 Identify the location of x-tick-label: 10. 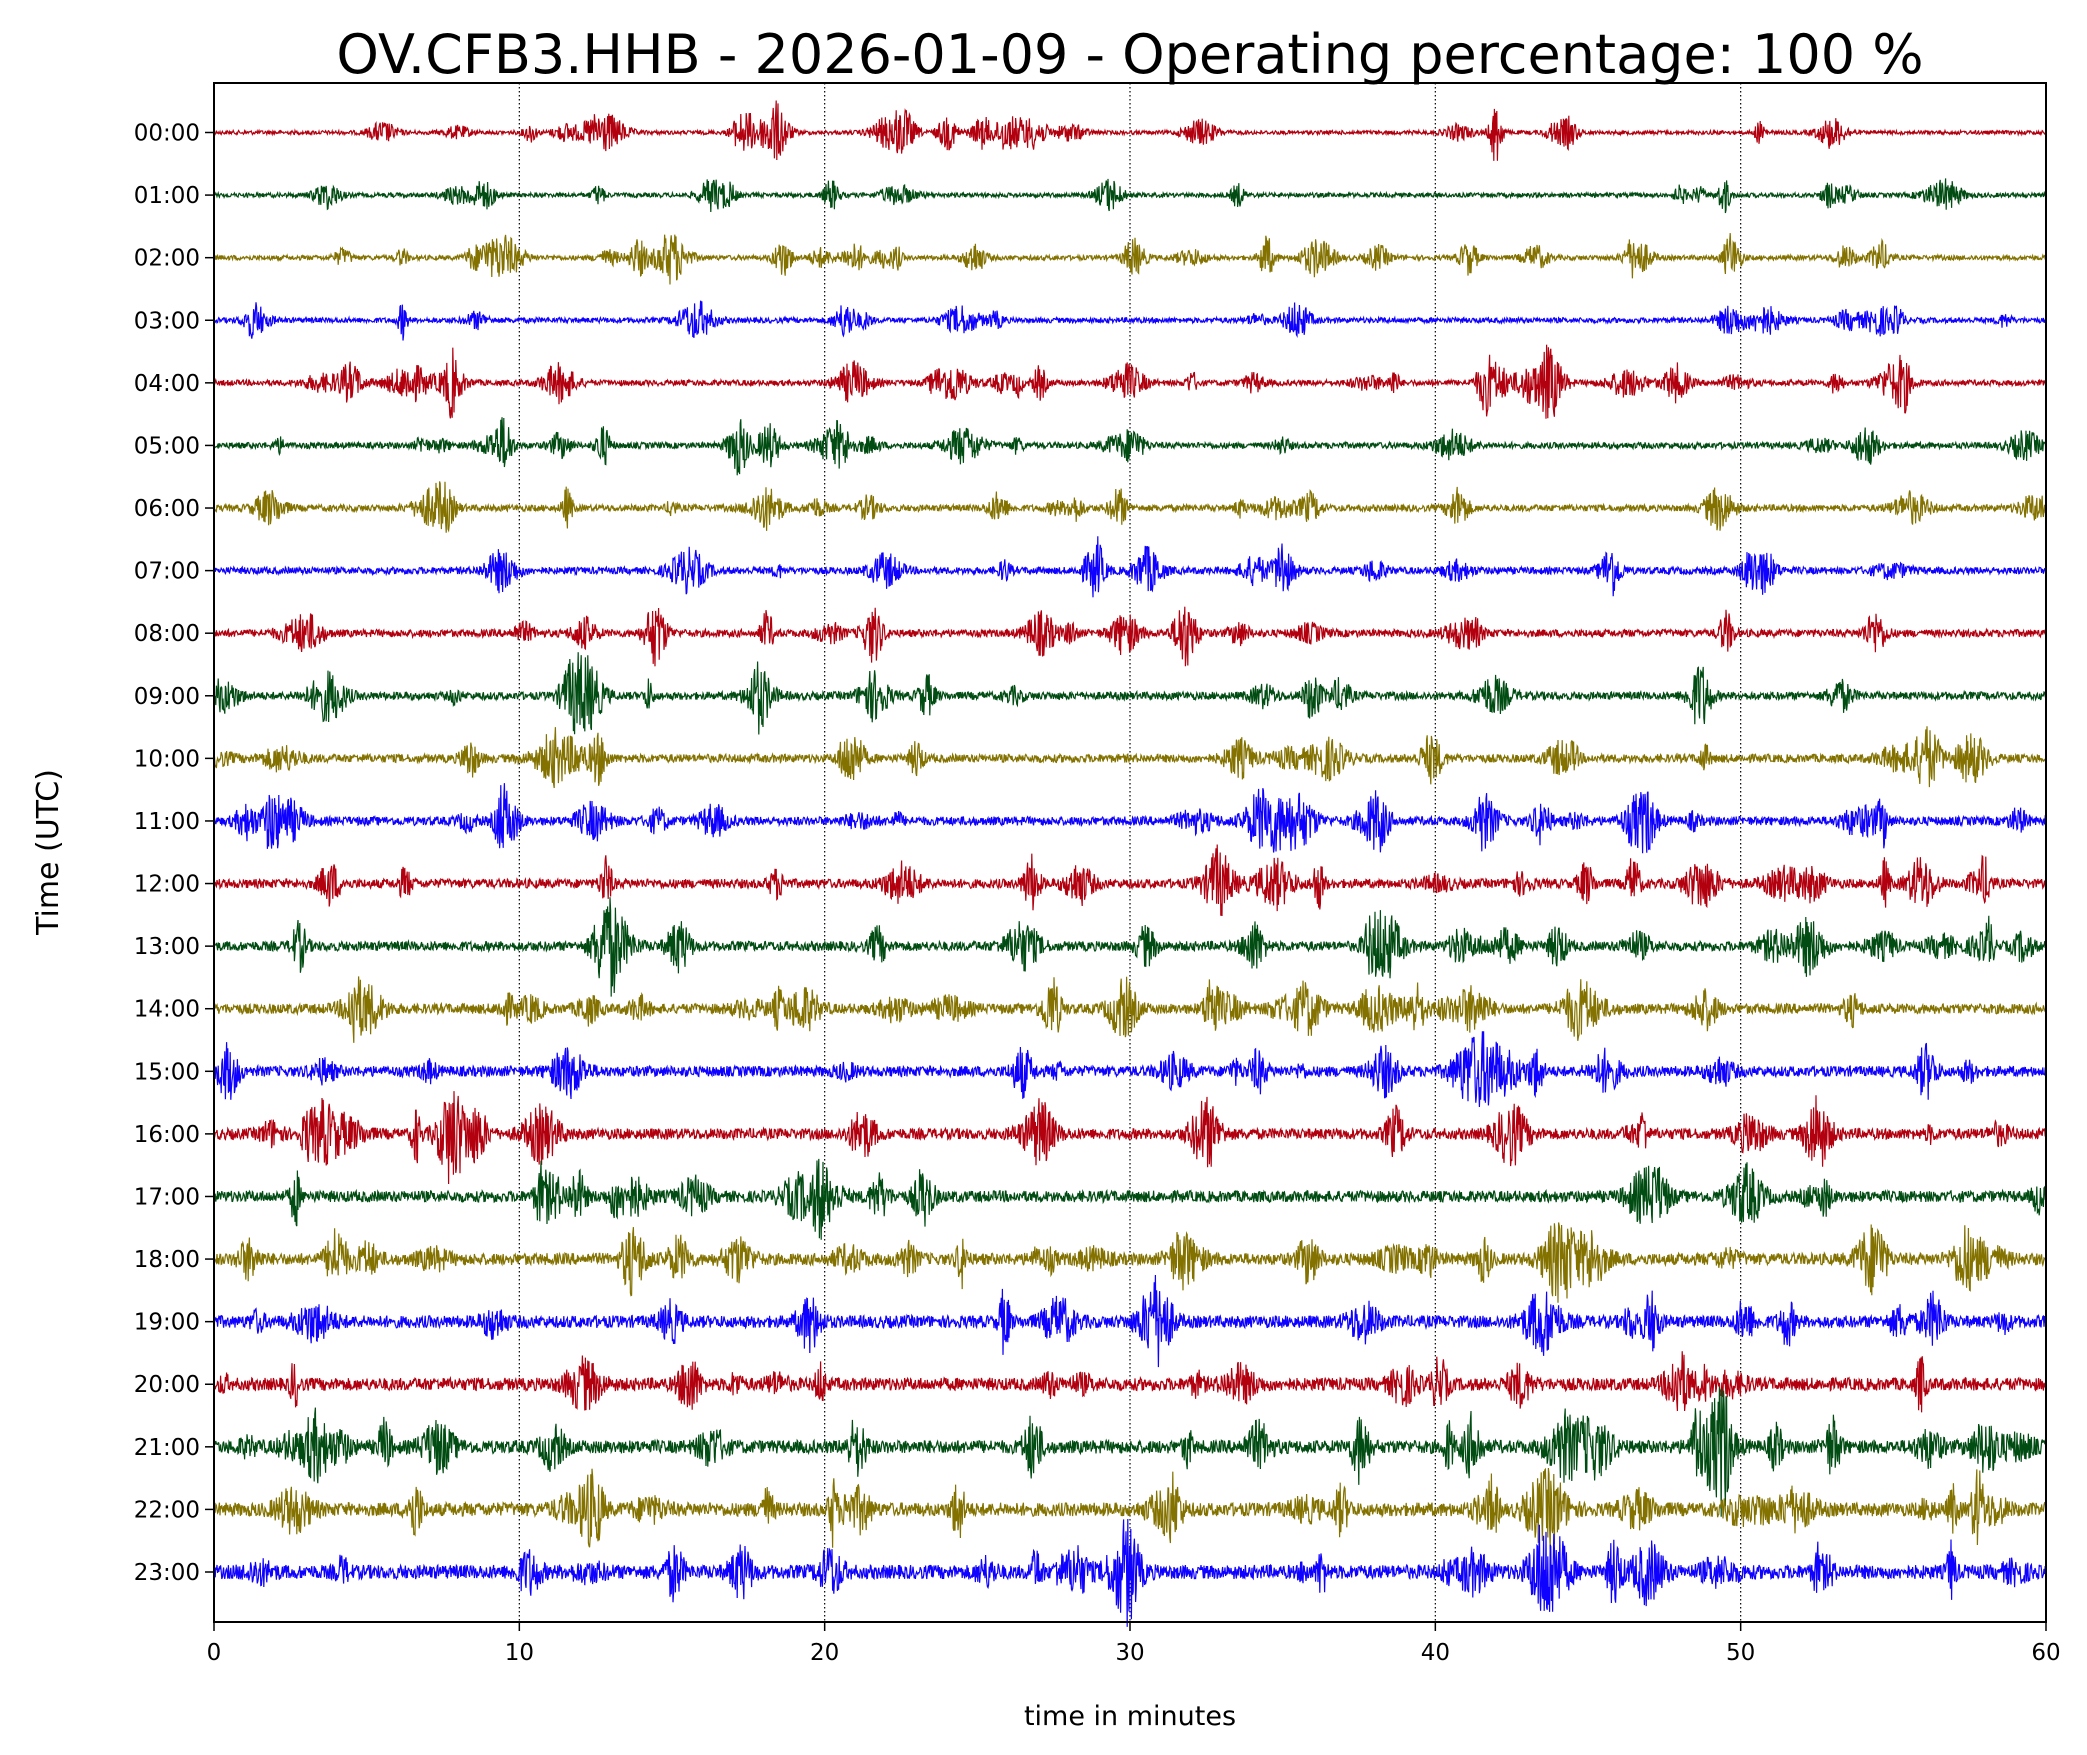
(519, 1653).